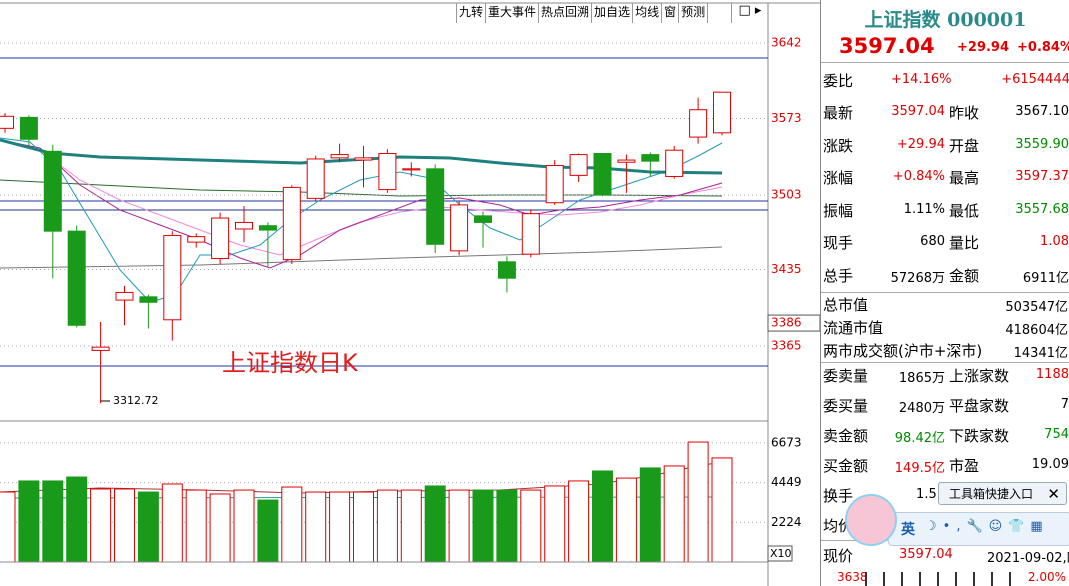 This screenshot has height=586, width=1069. What do you see at coordinates (1064, 404) in the screenshot?
I see `row-value: 7` at bounding box center [1064, 404].